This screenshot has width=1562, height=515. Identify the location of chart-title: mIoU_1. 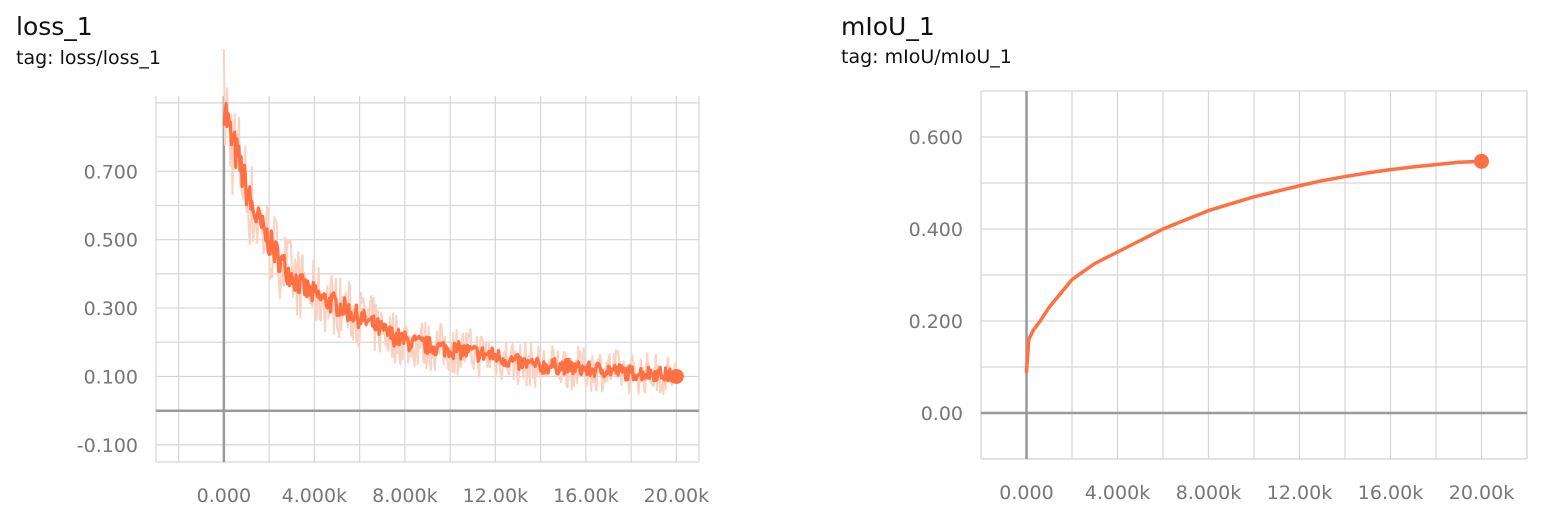
(888, 26).